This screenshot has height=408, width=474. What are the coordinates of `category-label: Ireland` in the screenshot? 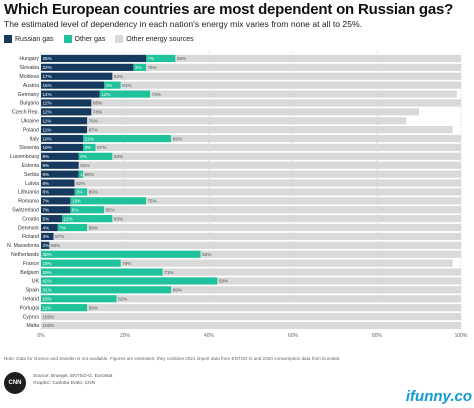 It's located at (31, 299).